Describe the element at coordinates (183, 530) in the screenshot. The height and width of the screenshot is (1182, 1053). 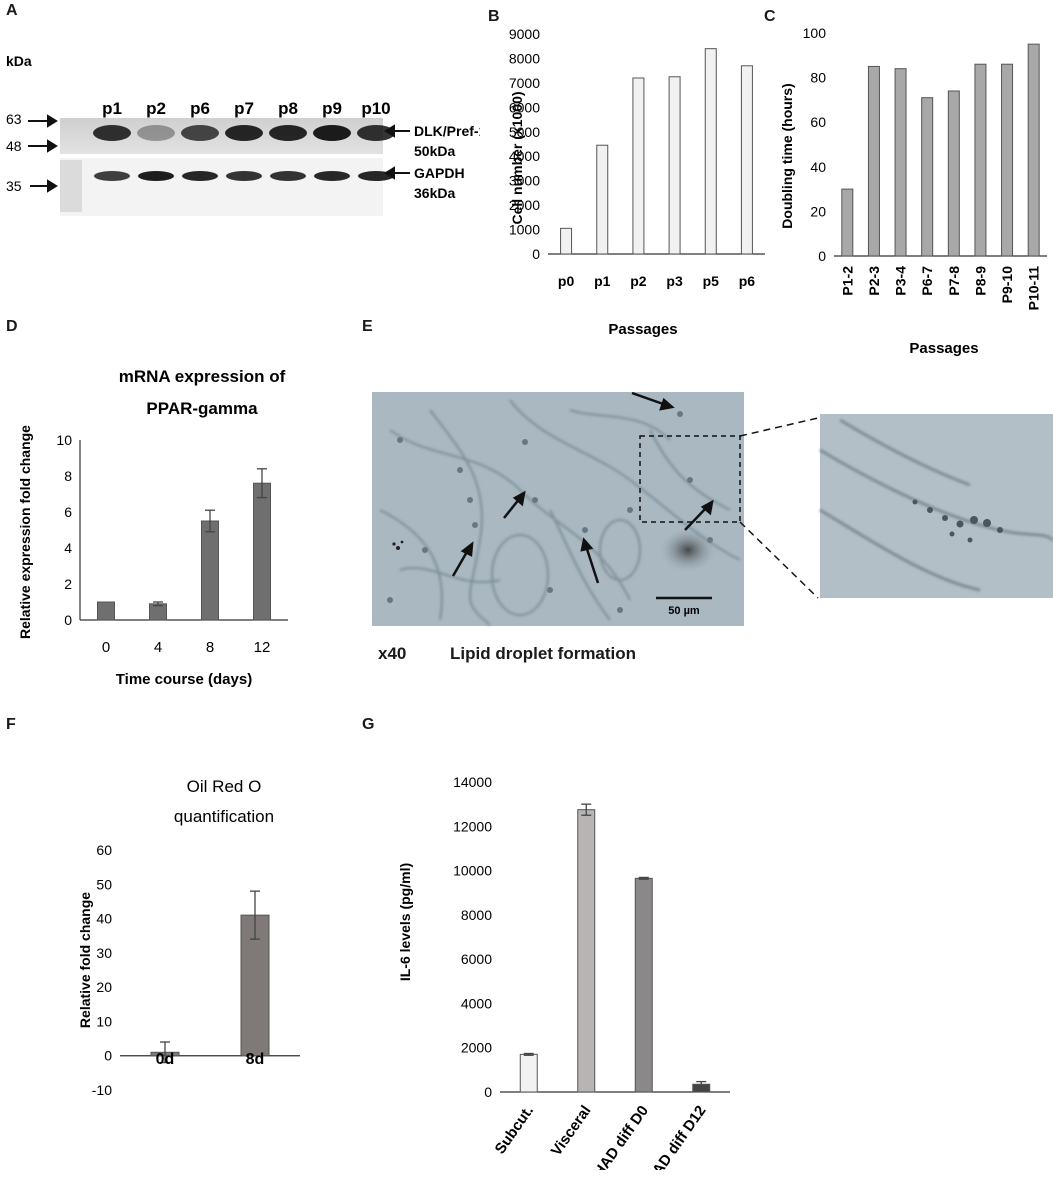
I see `chart-d-bars` at that location.